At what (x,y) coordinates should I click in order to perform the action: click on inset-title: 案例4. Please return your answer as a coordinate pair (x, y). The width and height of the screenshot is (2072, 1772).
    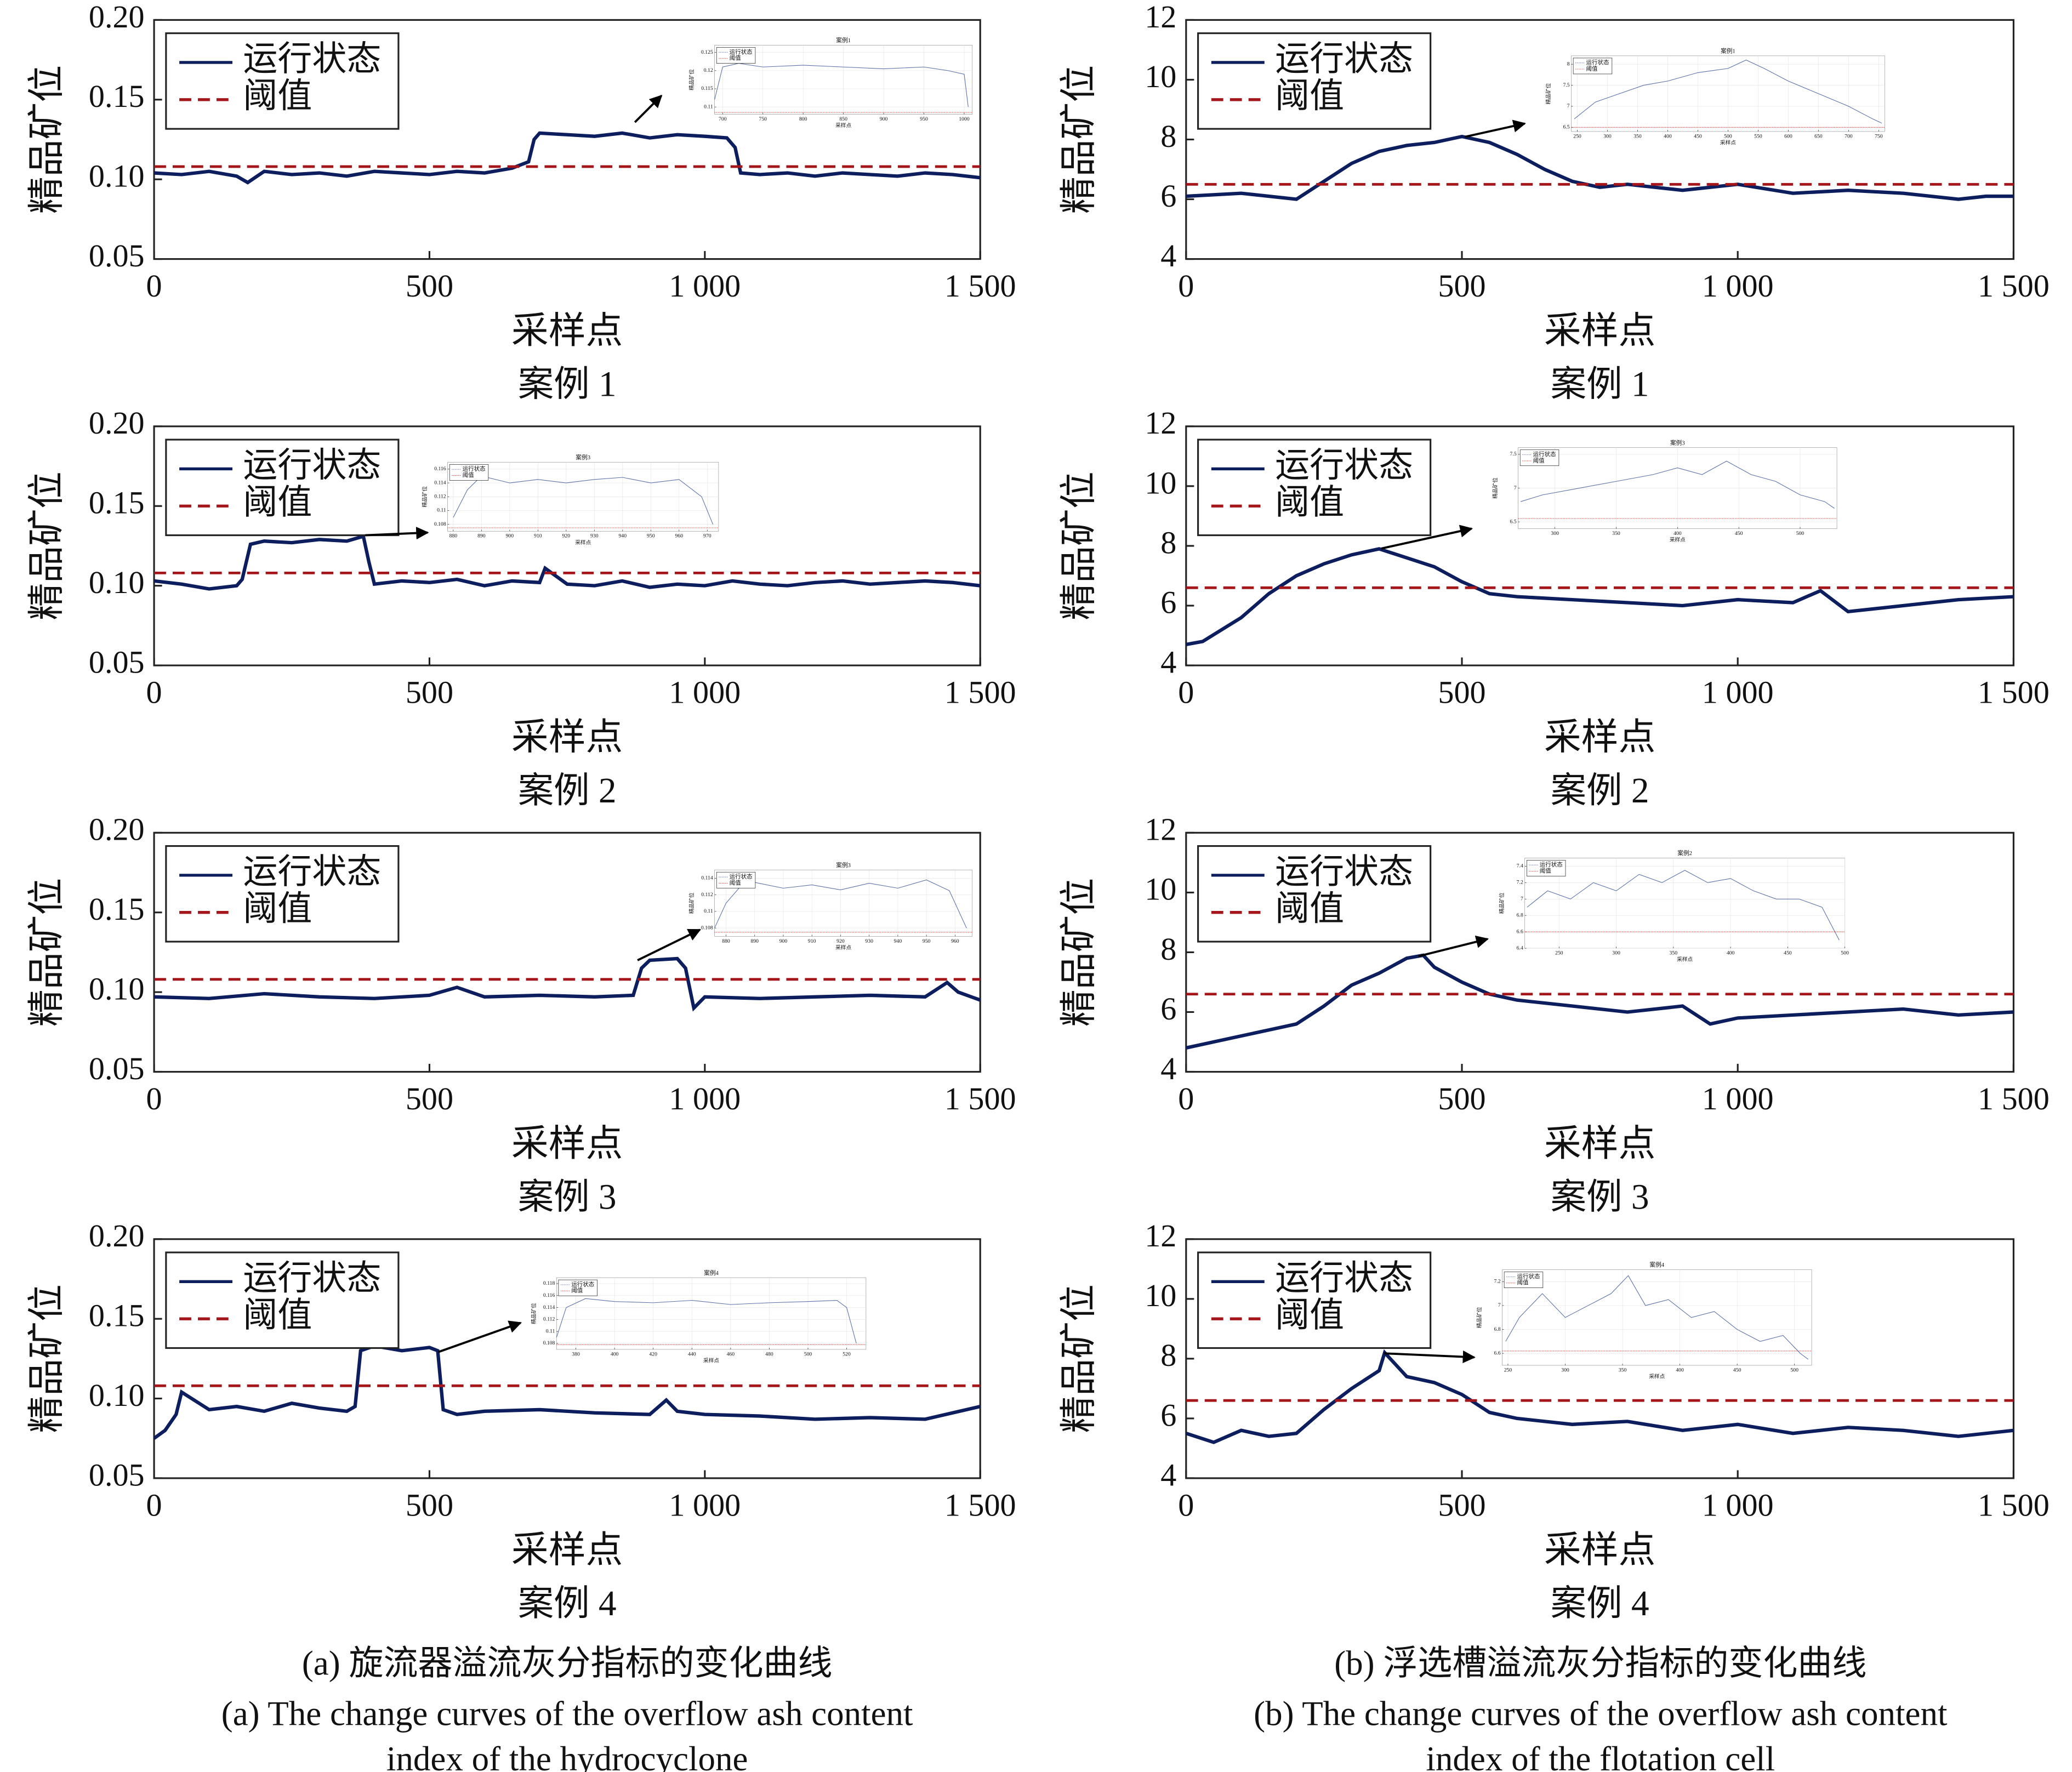
    Looking at the image, I should click on (1656, 1265).